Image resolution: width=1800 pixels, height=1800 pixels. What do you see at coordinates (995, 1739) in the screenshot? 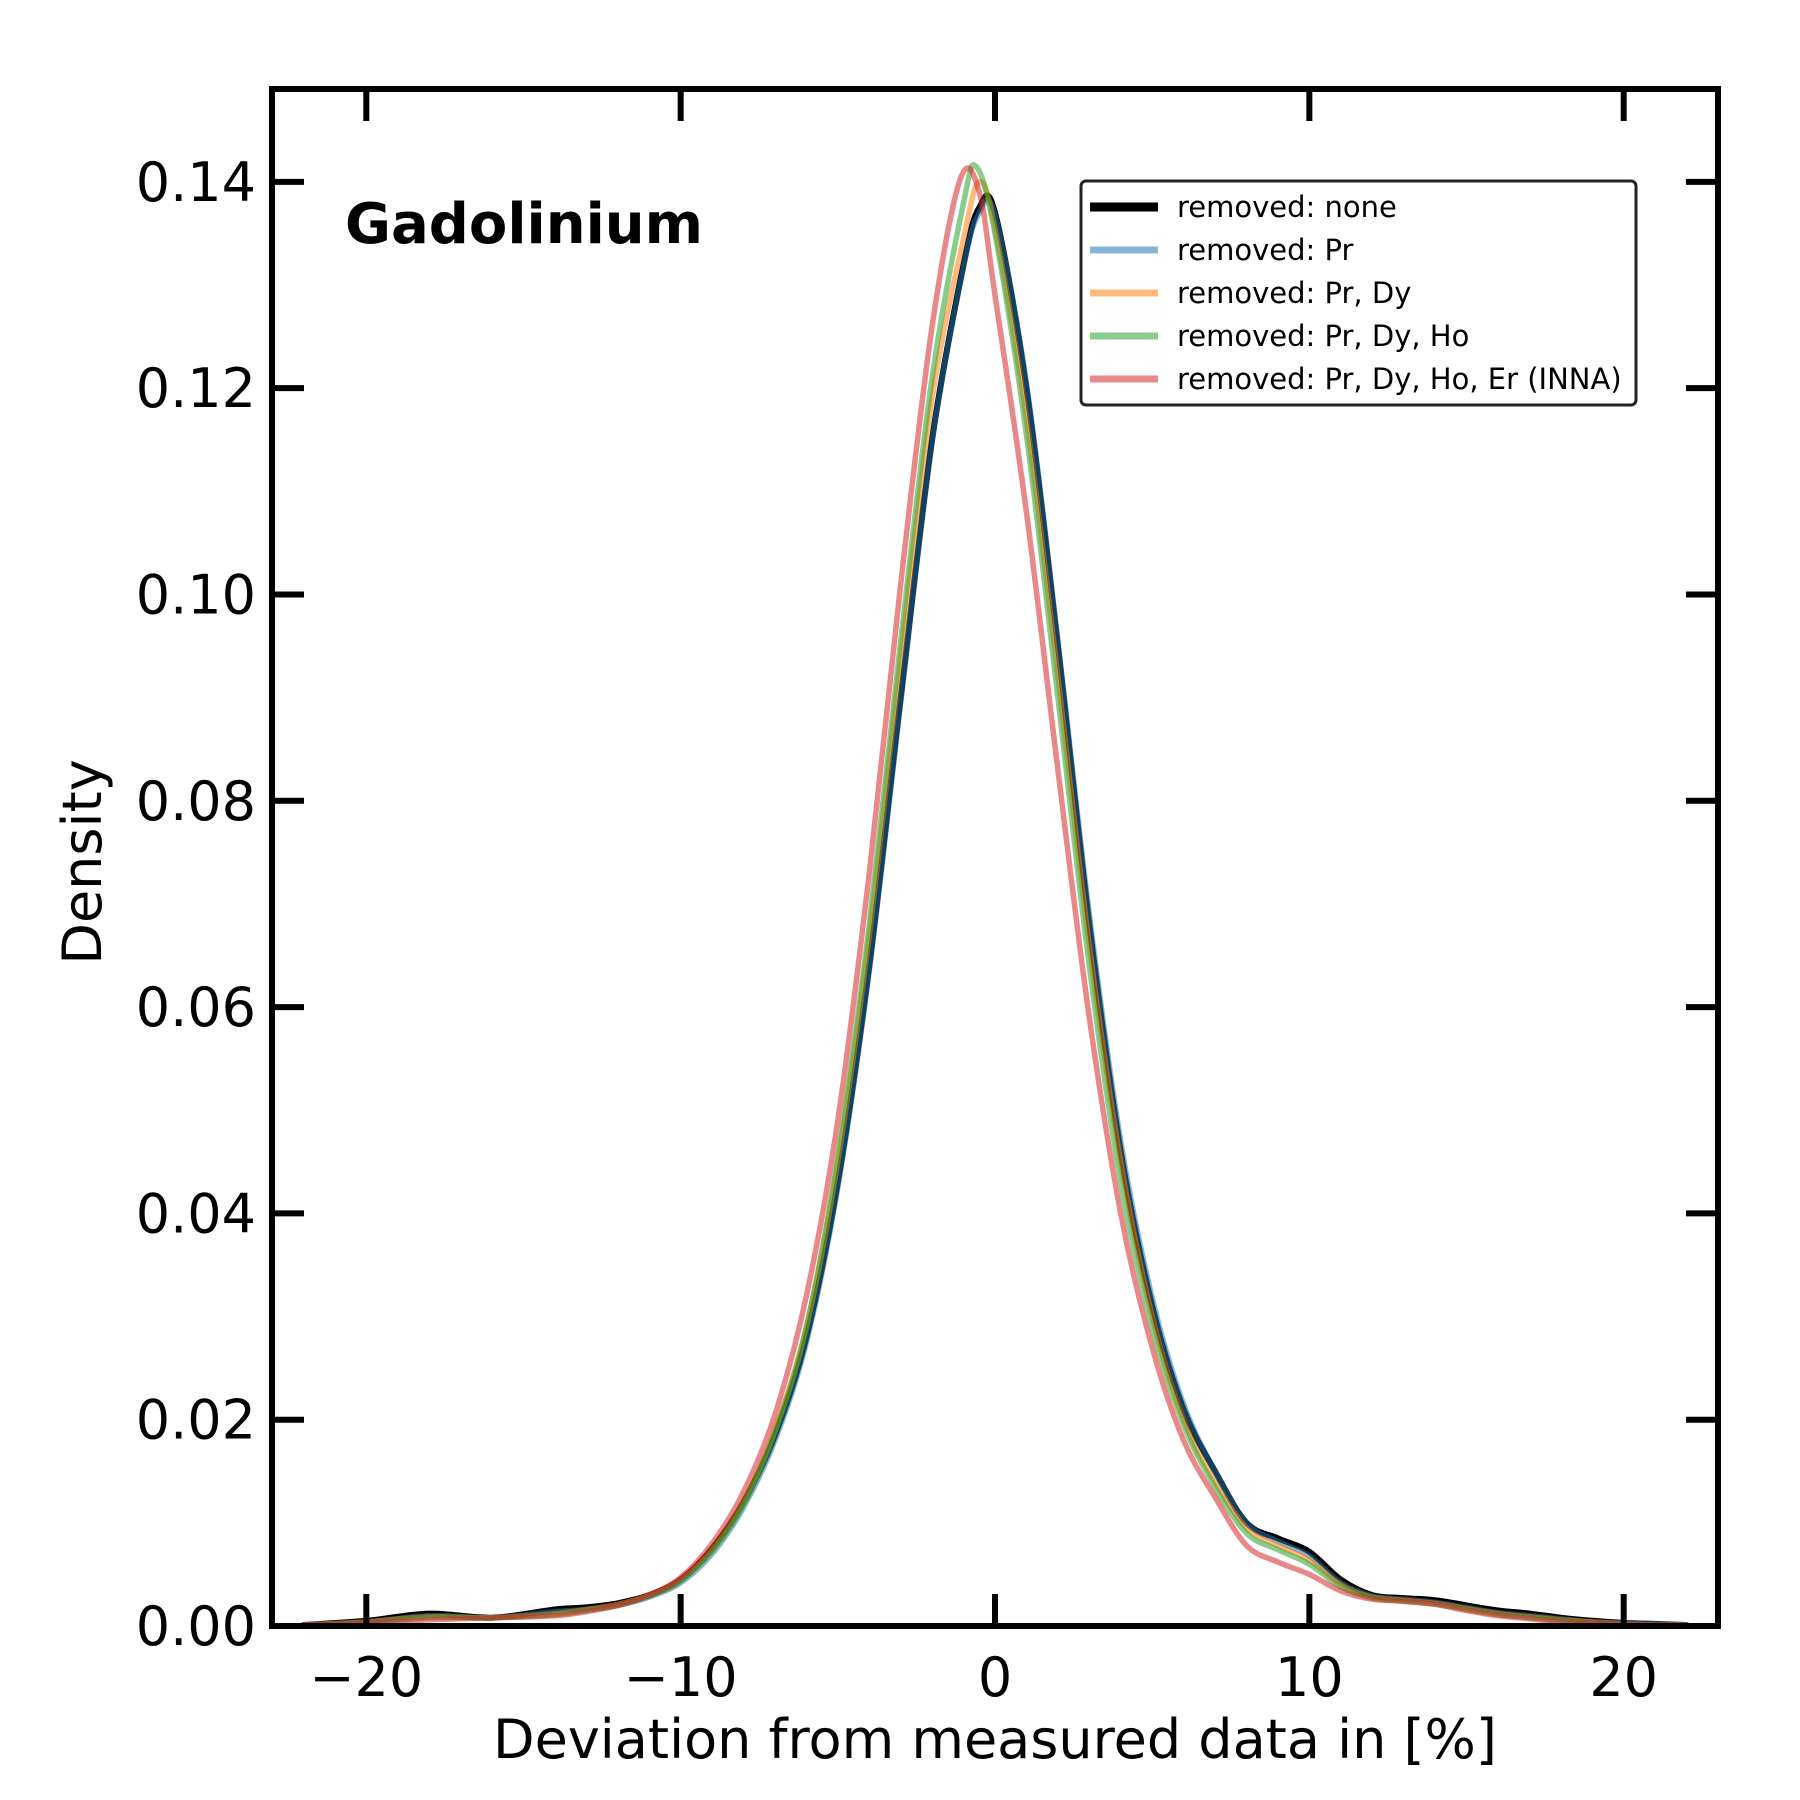
I see `x-axis-label: Deviation from measured data in [%]` at bounding box center [995, 1739].